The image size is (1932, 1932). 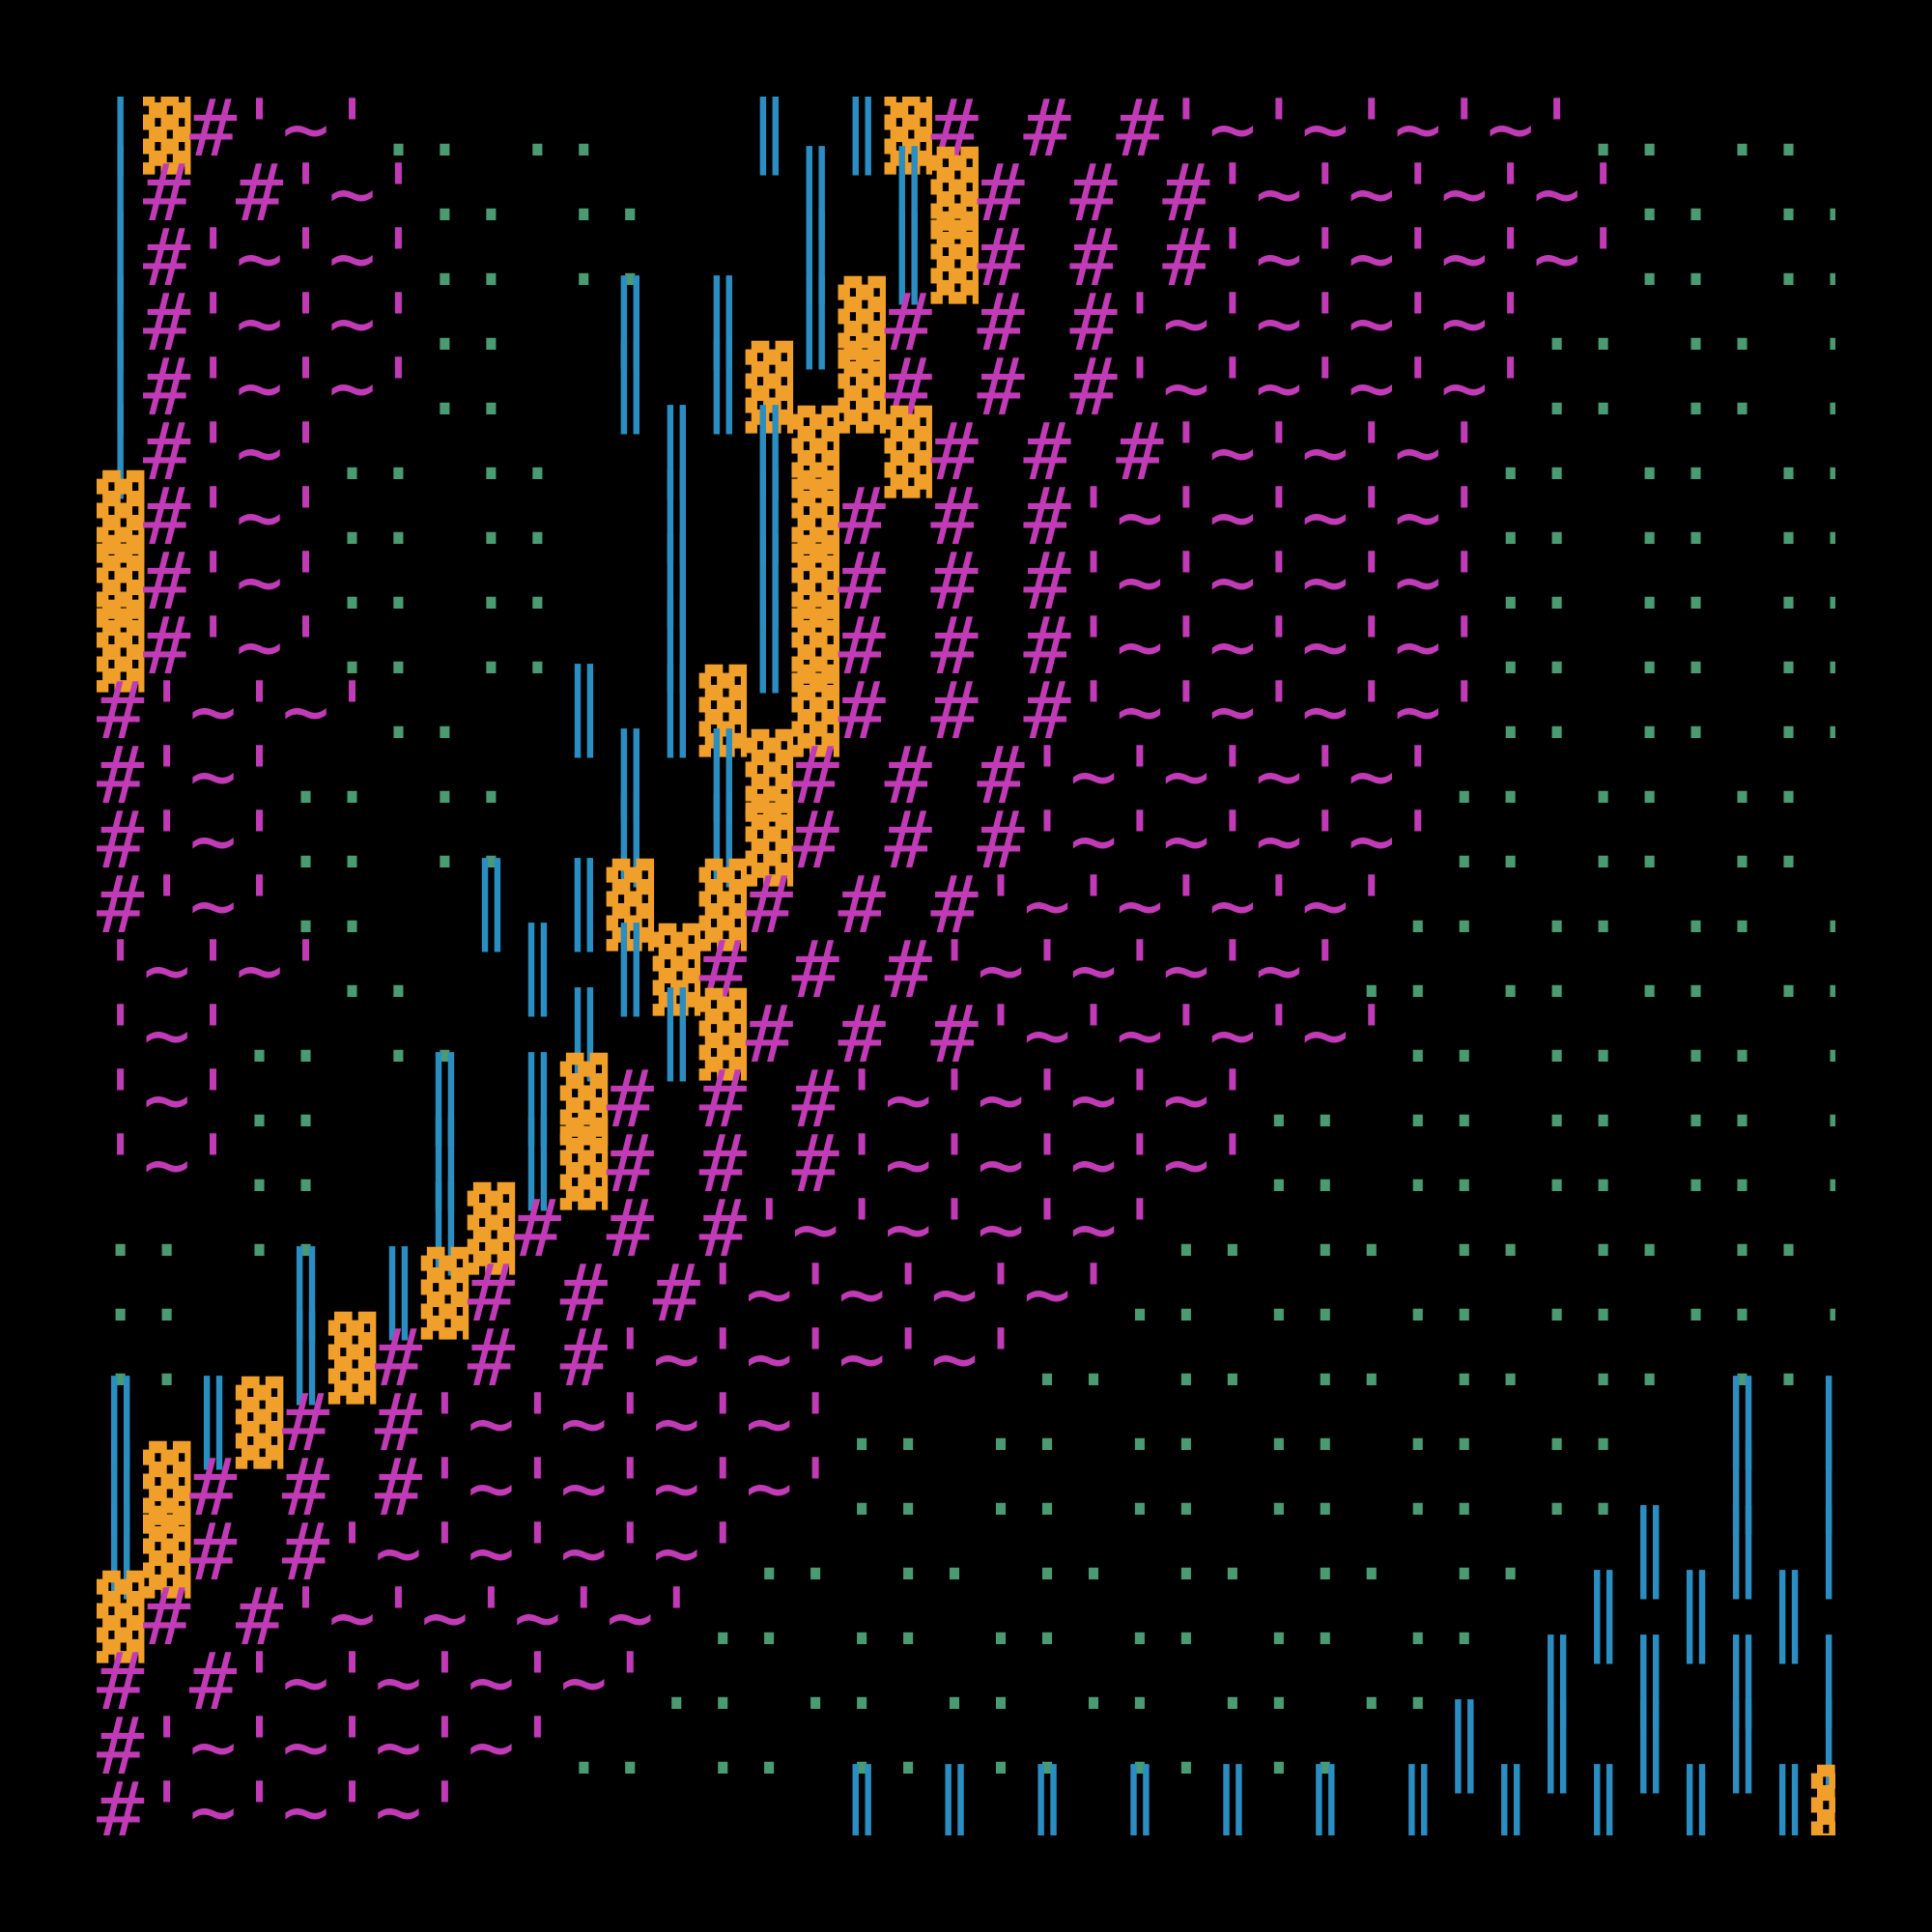 What do you see at coordinates (1776, 1488) in the screenshot?
I see `art-segment-bars: ║ ║ ║ ║ ║ ║ ║ ║ ║` at bounding box center [1776, 1488].